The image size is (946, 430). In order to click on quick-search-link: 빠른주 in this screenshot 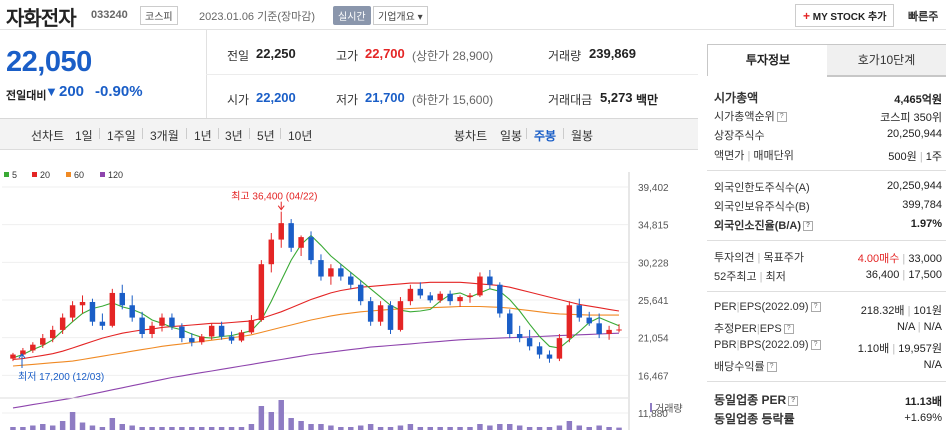, I will do `click(923, 17)`.